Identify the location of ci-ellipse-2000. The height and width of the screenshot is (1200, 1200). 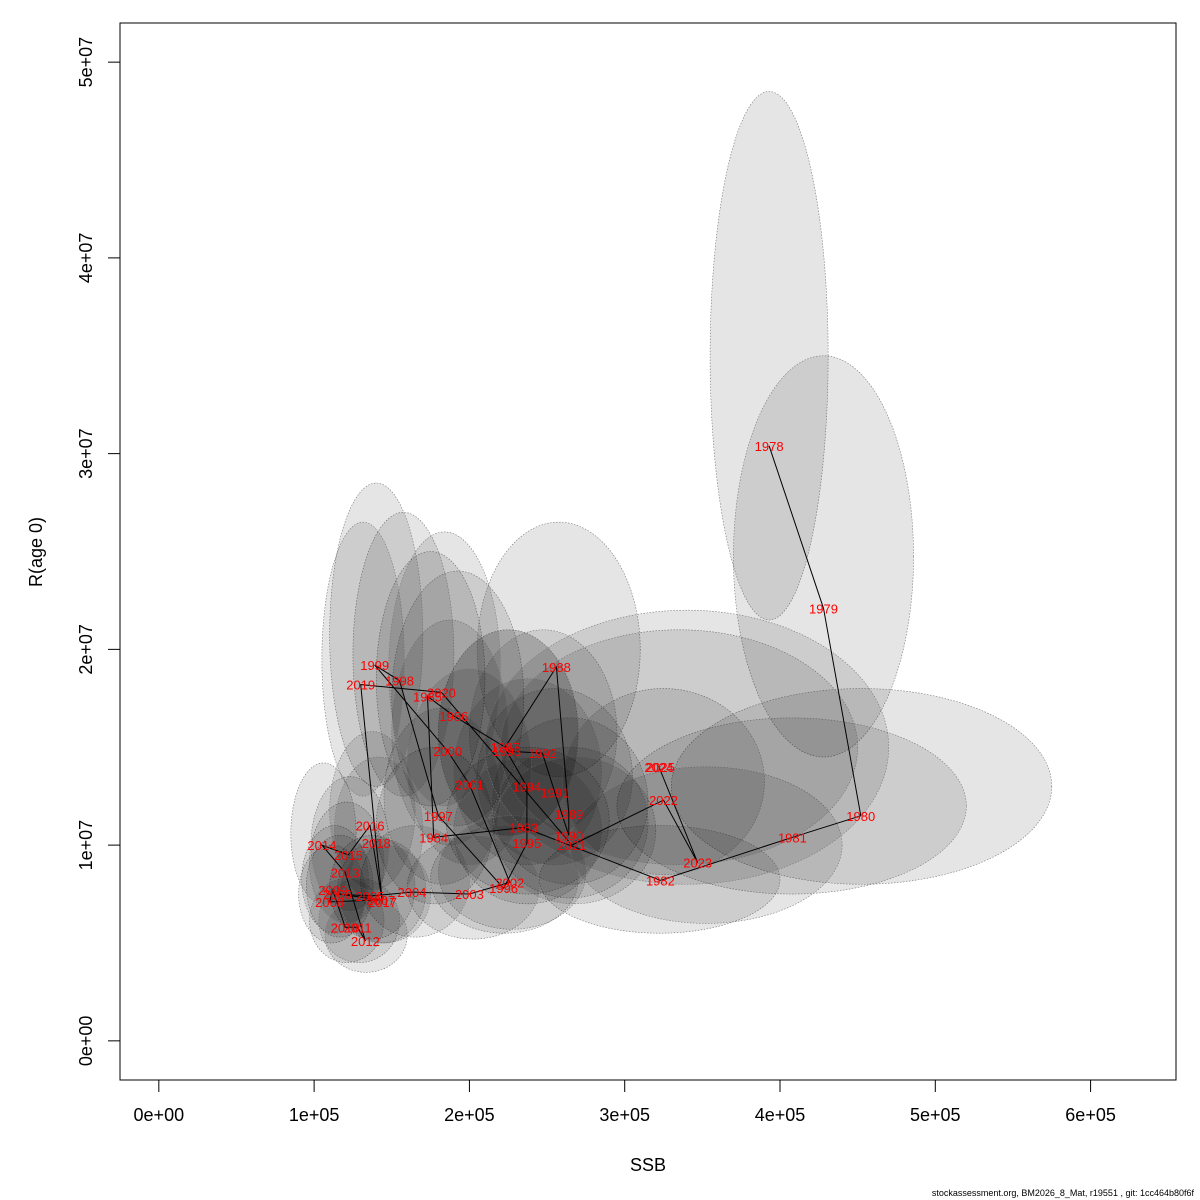
(450, 732).